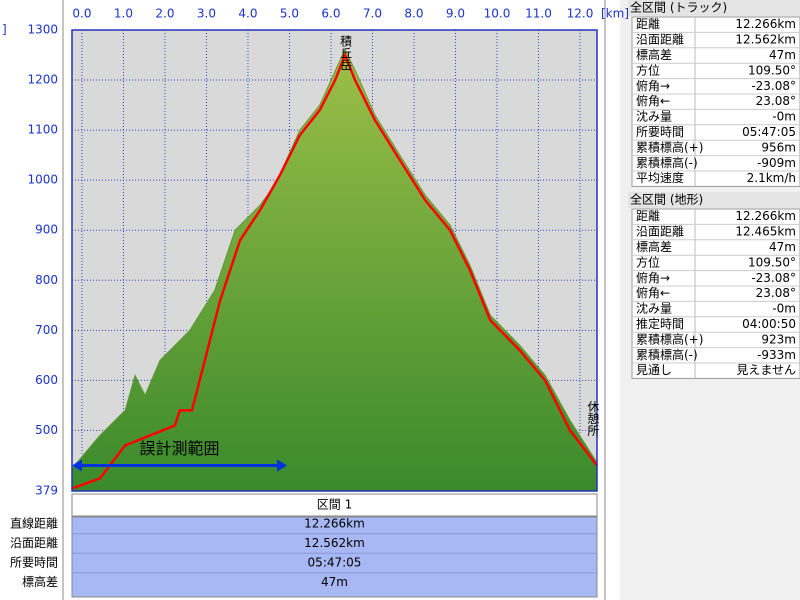 Image resolution: width=800 pixels, height=600 pixels. I want to click on x-tick-label: 11.0, so click(538, 14).